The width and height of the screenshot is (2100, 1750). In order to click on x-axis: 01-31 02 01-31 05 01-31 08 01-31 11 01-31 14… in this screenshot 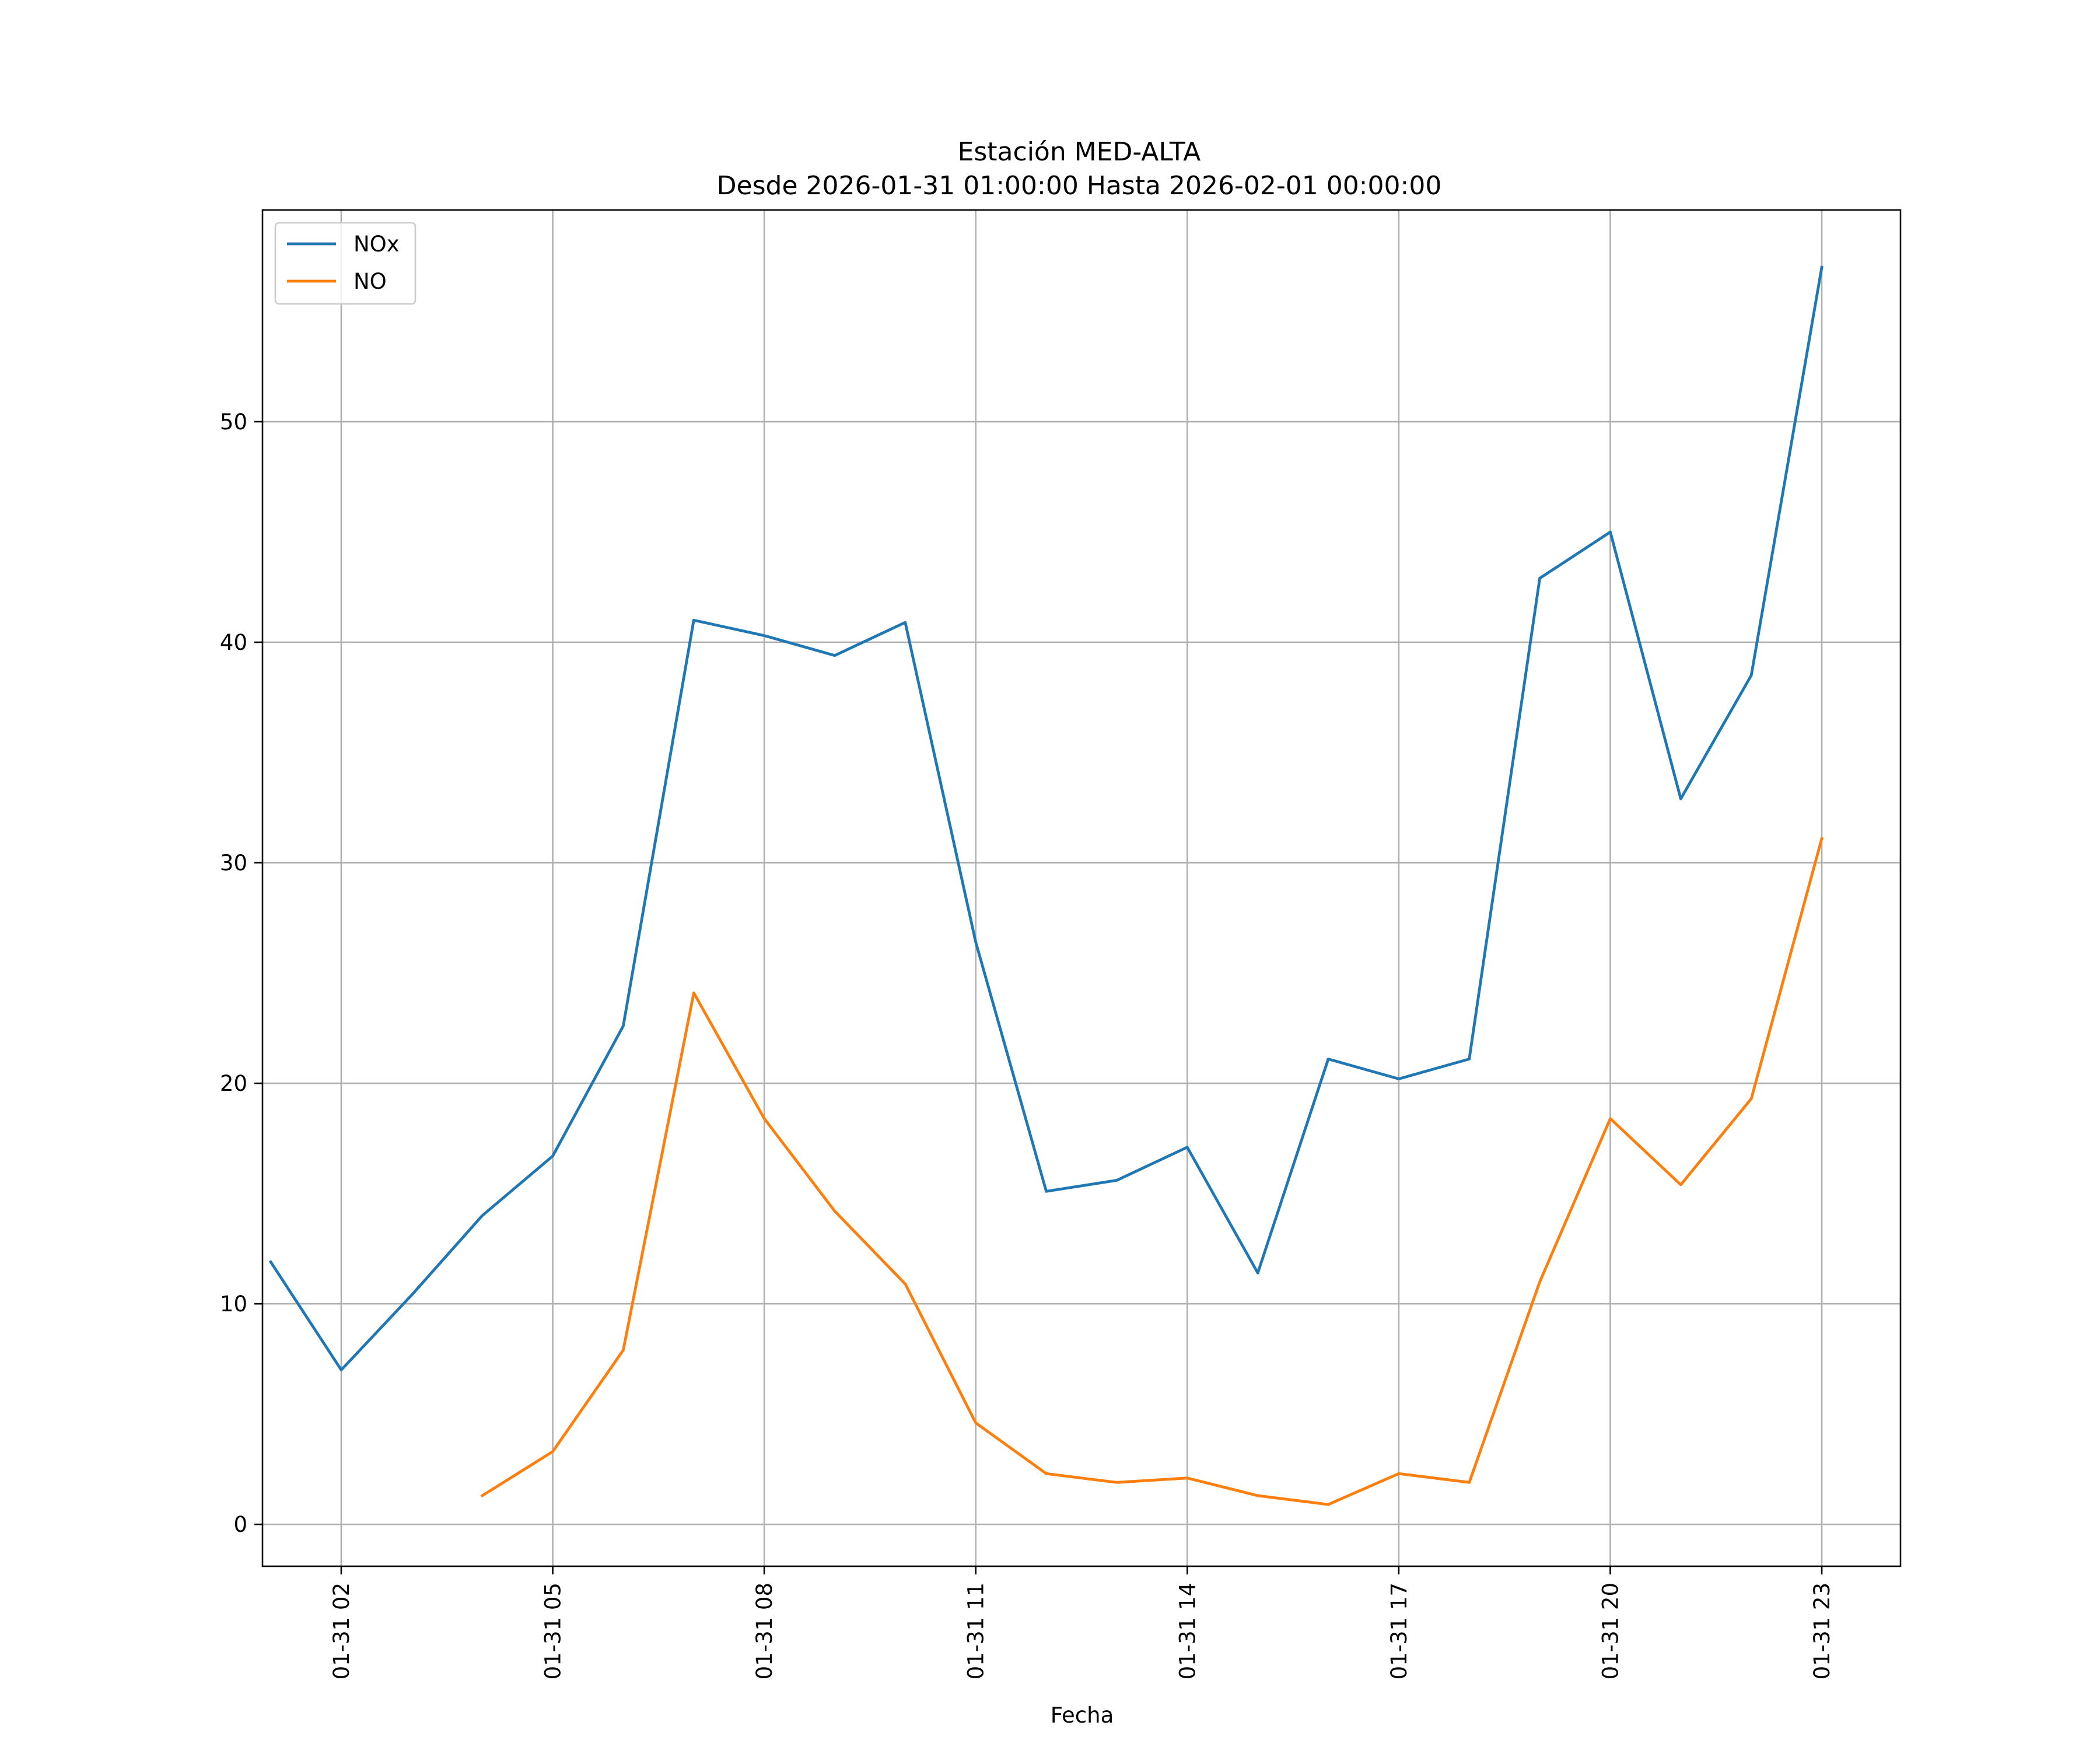, I will do `click(1082, 1622)`.